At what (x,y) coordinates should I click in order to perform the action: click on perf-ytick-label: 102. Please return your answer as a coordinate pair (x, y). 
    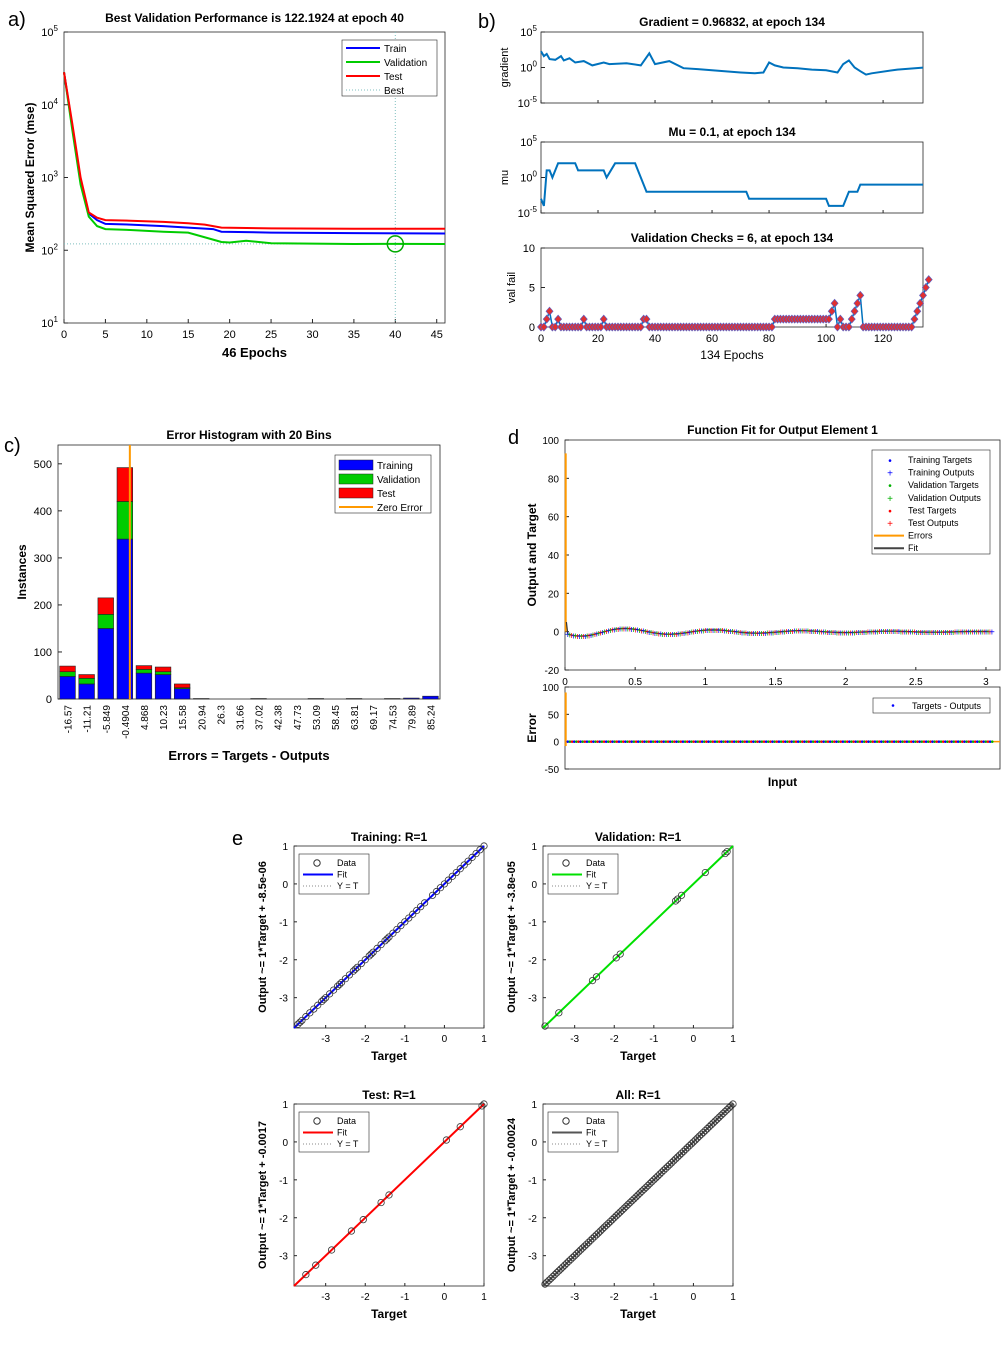
    Looking at the image, I should click on (49, 249).